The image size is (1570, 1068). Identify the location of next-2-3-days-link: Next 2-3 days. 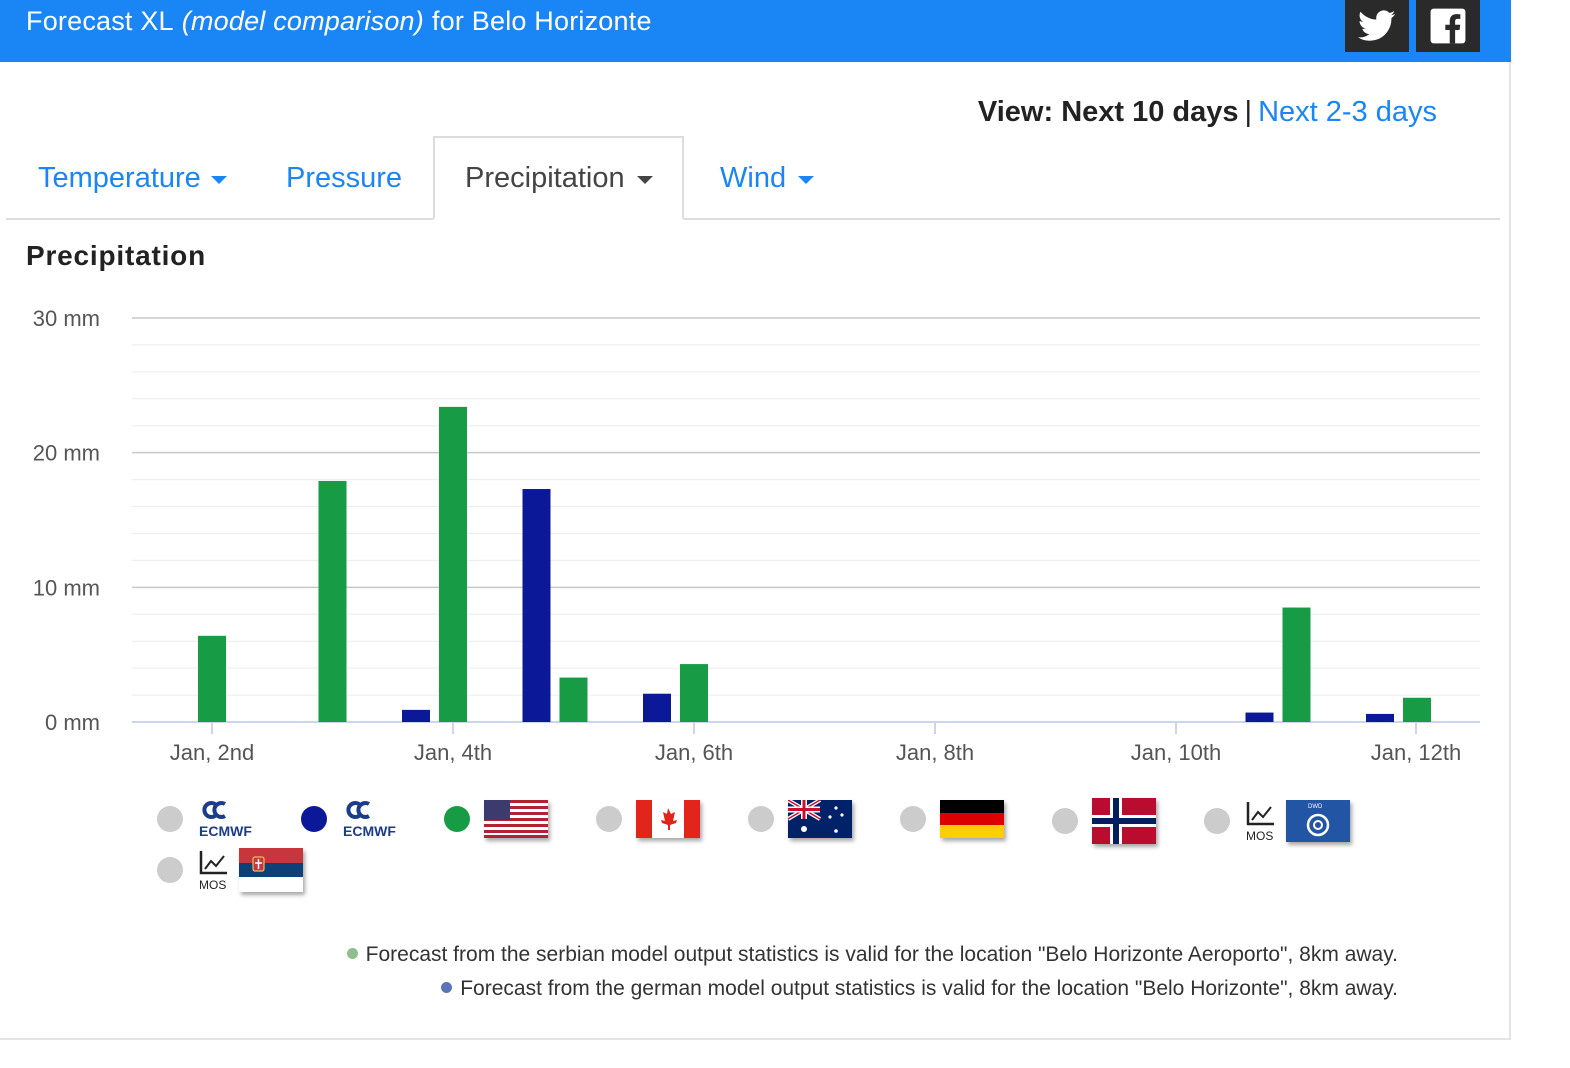
(1347, 112).